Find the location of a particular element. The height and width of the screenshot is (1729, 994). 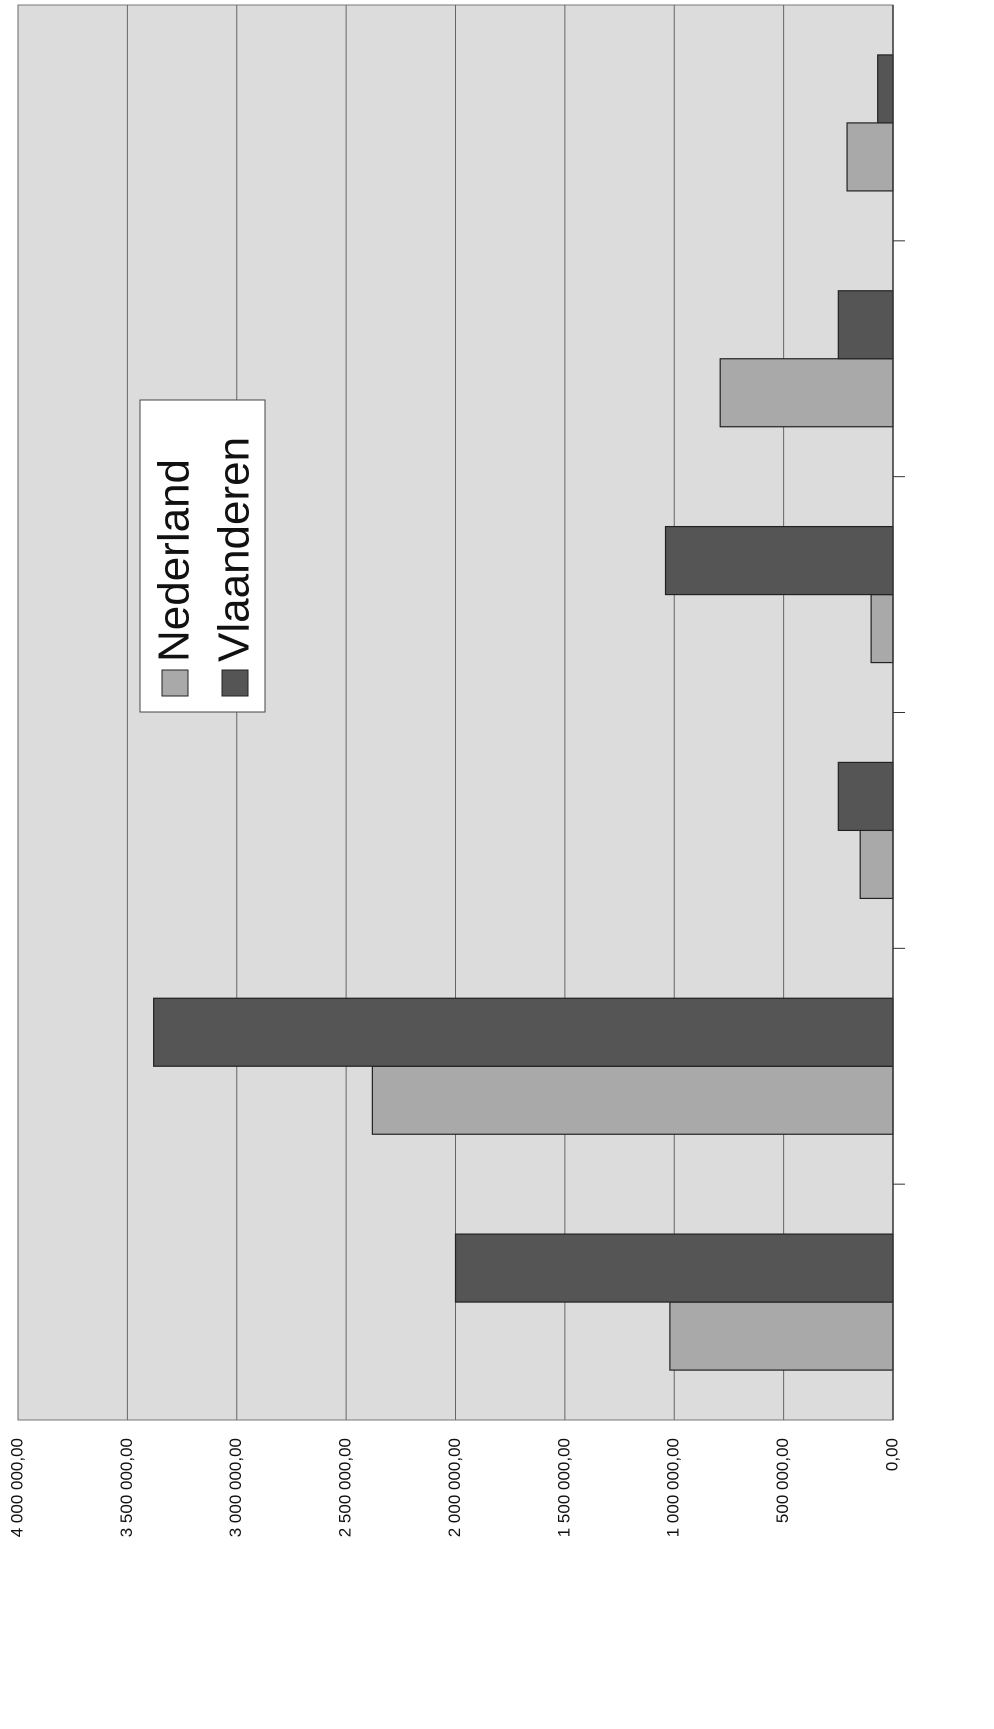

category-ticks is located at coordinates (899, 712).